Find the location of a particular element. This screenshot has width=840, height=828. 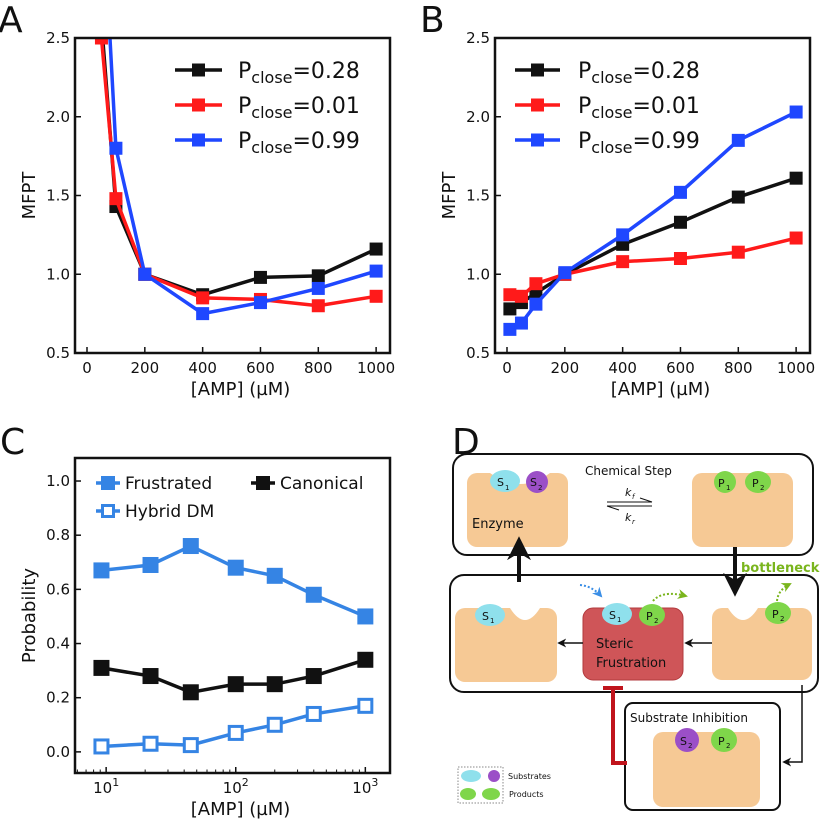

tick-exponent: 1 is located at coordinates (115, 782).